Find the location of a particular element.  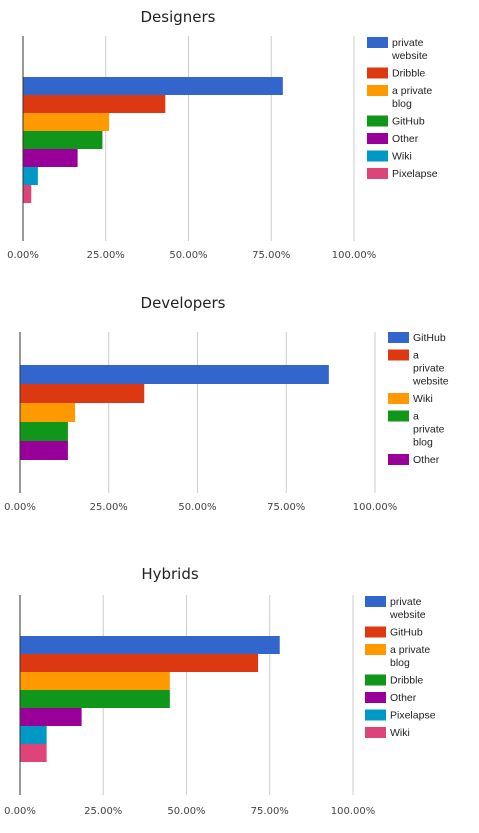

chart-title: Developers is located at coordinates (183, 303).